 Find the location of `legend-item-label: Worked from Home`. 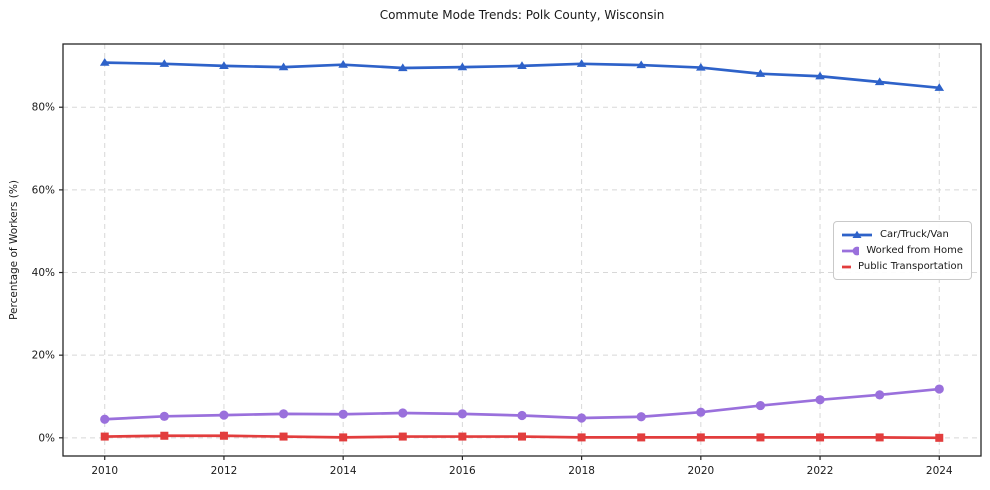

legend-item-label: Worked from Home is located at coordinates (914, 250).